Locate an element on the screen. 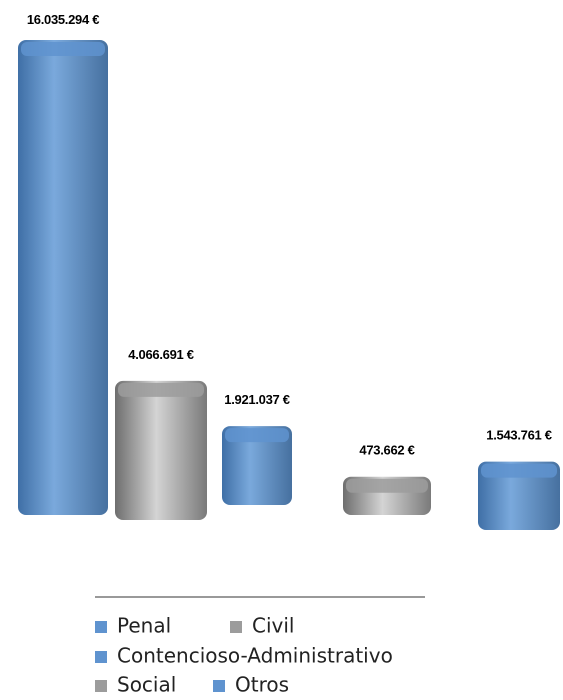 This screenshot has height=700, width=563. legend-label: Contencioso-Administrativo is located at coordinates (255, 656).